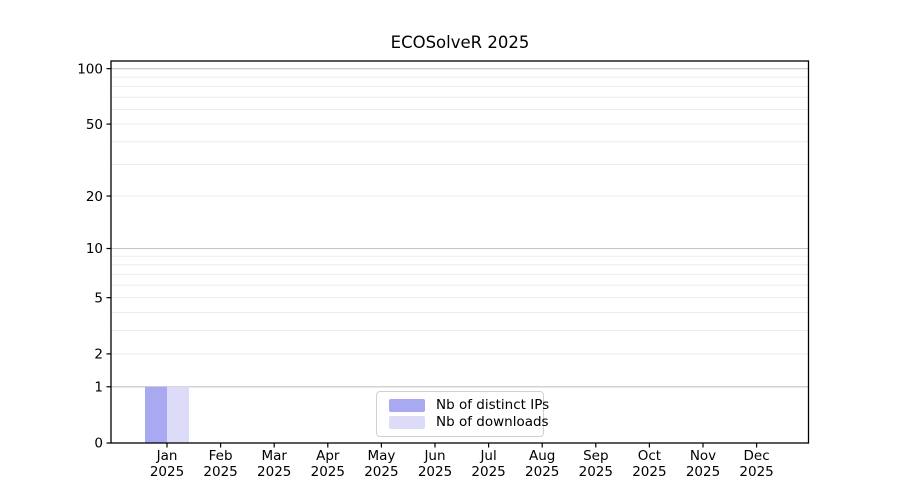  Describe the element at coordinates (94, 125) in the screenshot. I see `y-tick-label: 50` at that location.